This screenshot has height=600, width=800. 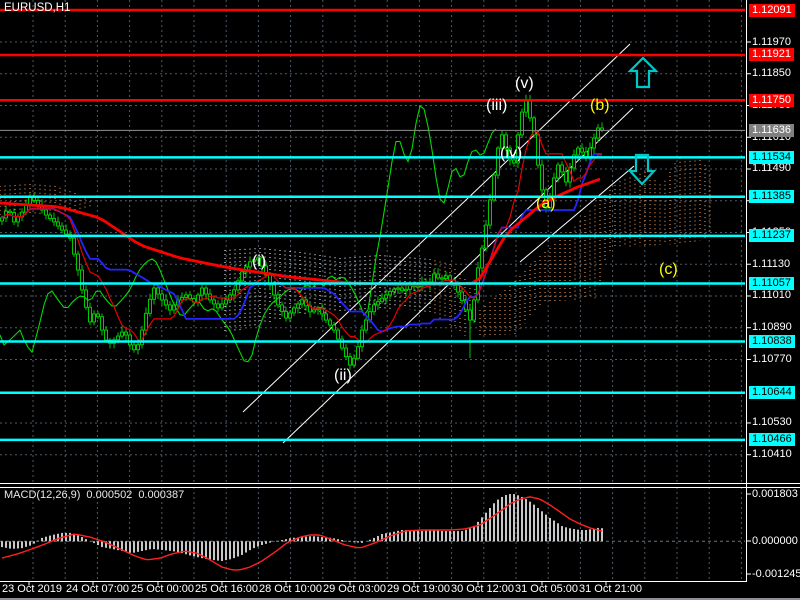 What do you see at coordinates (642, 169) in the screenshot?
I see `down-arrow-icon` at bounding box center [642, 169].